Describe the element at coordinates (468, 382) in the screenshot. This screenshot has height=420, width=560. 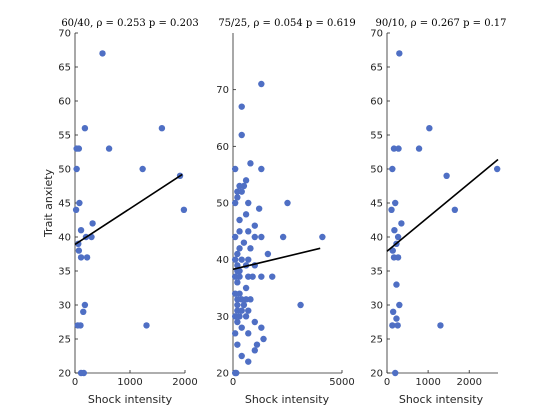
I see `x-tick-label: 2000` at that location.